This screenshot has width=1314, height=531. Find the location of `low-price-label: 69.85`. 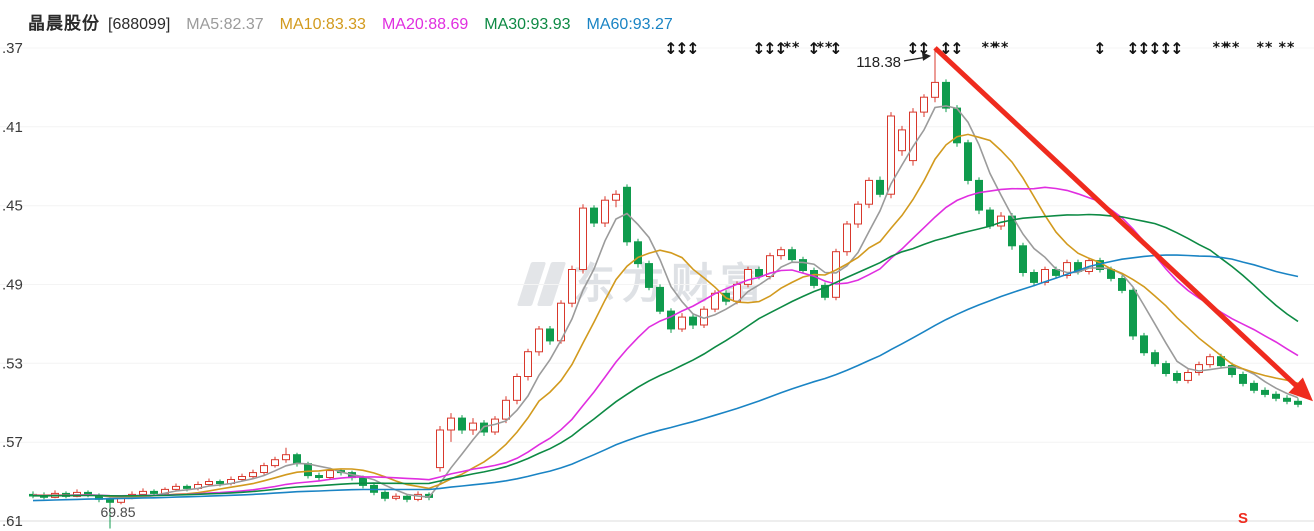

low-price-label: 69.85 is located at coordinates (117, 512).